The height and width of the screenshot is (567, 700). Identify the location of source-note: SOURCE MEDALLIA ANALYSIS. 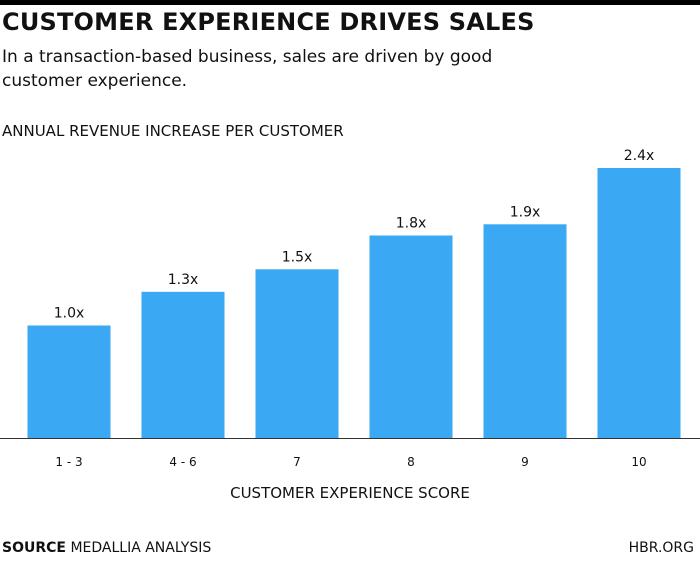
(106, 548).